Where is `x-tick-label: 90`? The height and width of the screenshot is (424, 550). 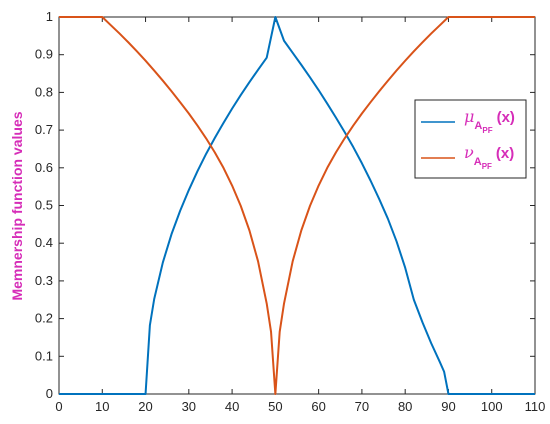
x-tick-label: 90 is located at coordinates (448, 406).